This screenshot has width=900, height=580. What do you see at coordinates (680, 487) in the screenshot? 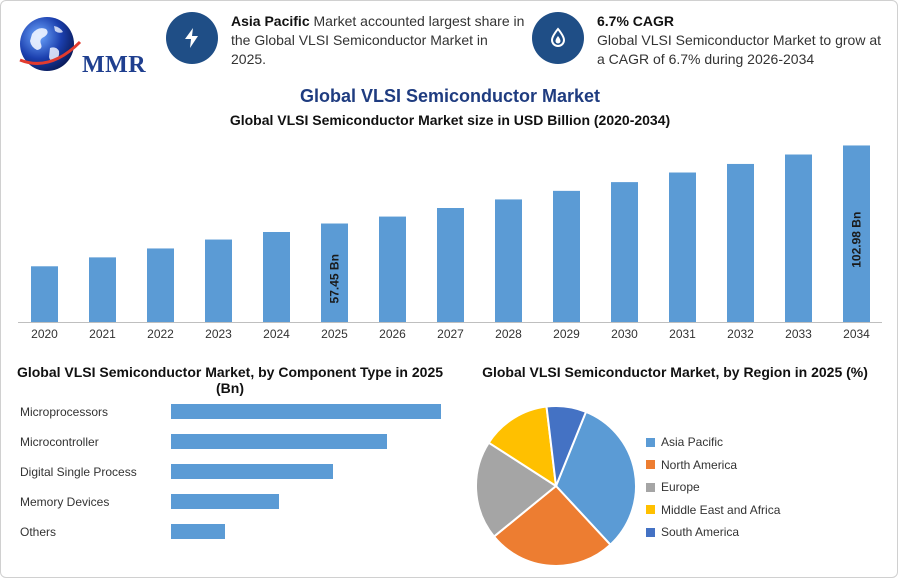
I see `legend-label: Europe` at bounding box center [680, 487].